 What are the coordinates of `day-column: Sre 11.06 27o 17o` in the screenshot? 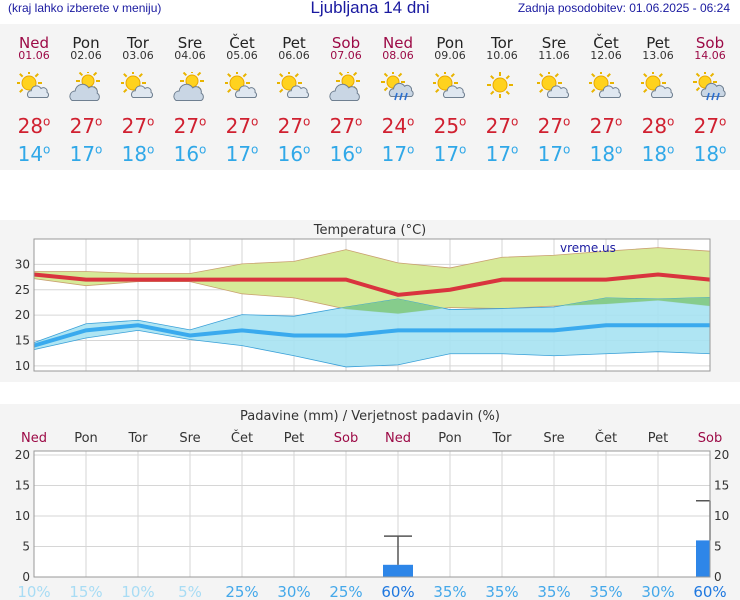 It's located at (554, 97).